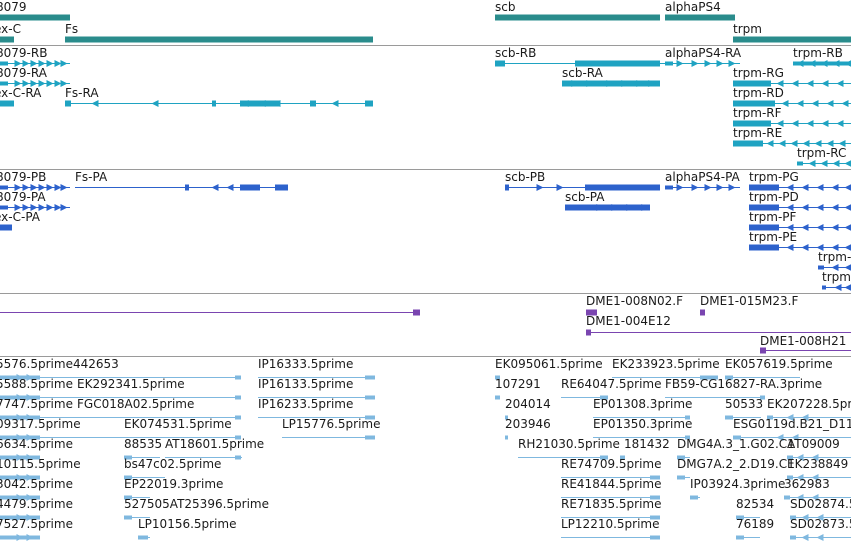 The width and height of the screenshot is (851, 541). What do you see at coordinates (36, 404) in the screenshot?
I see `feature-label: 7747.5prime` at bounding box center [36, 404].